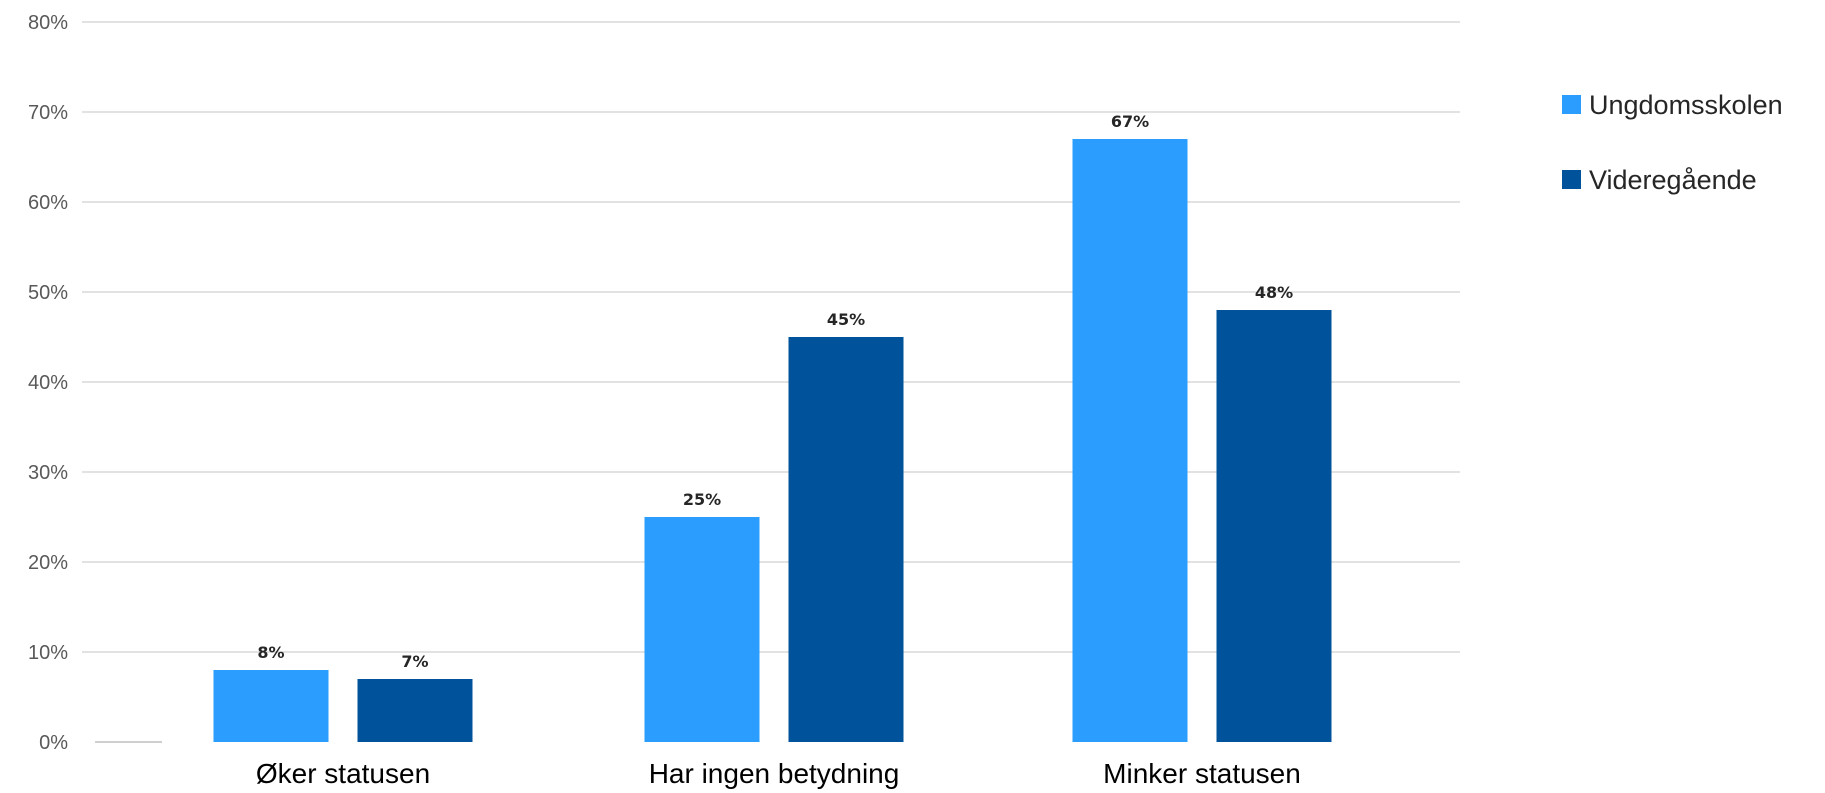 The width and height of the screenshot is (1825, 793). What do you see at coordinates (702, 499) in the screenshot?
I see `data-label: 25%` at bounding box center [702, 499].